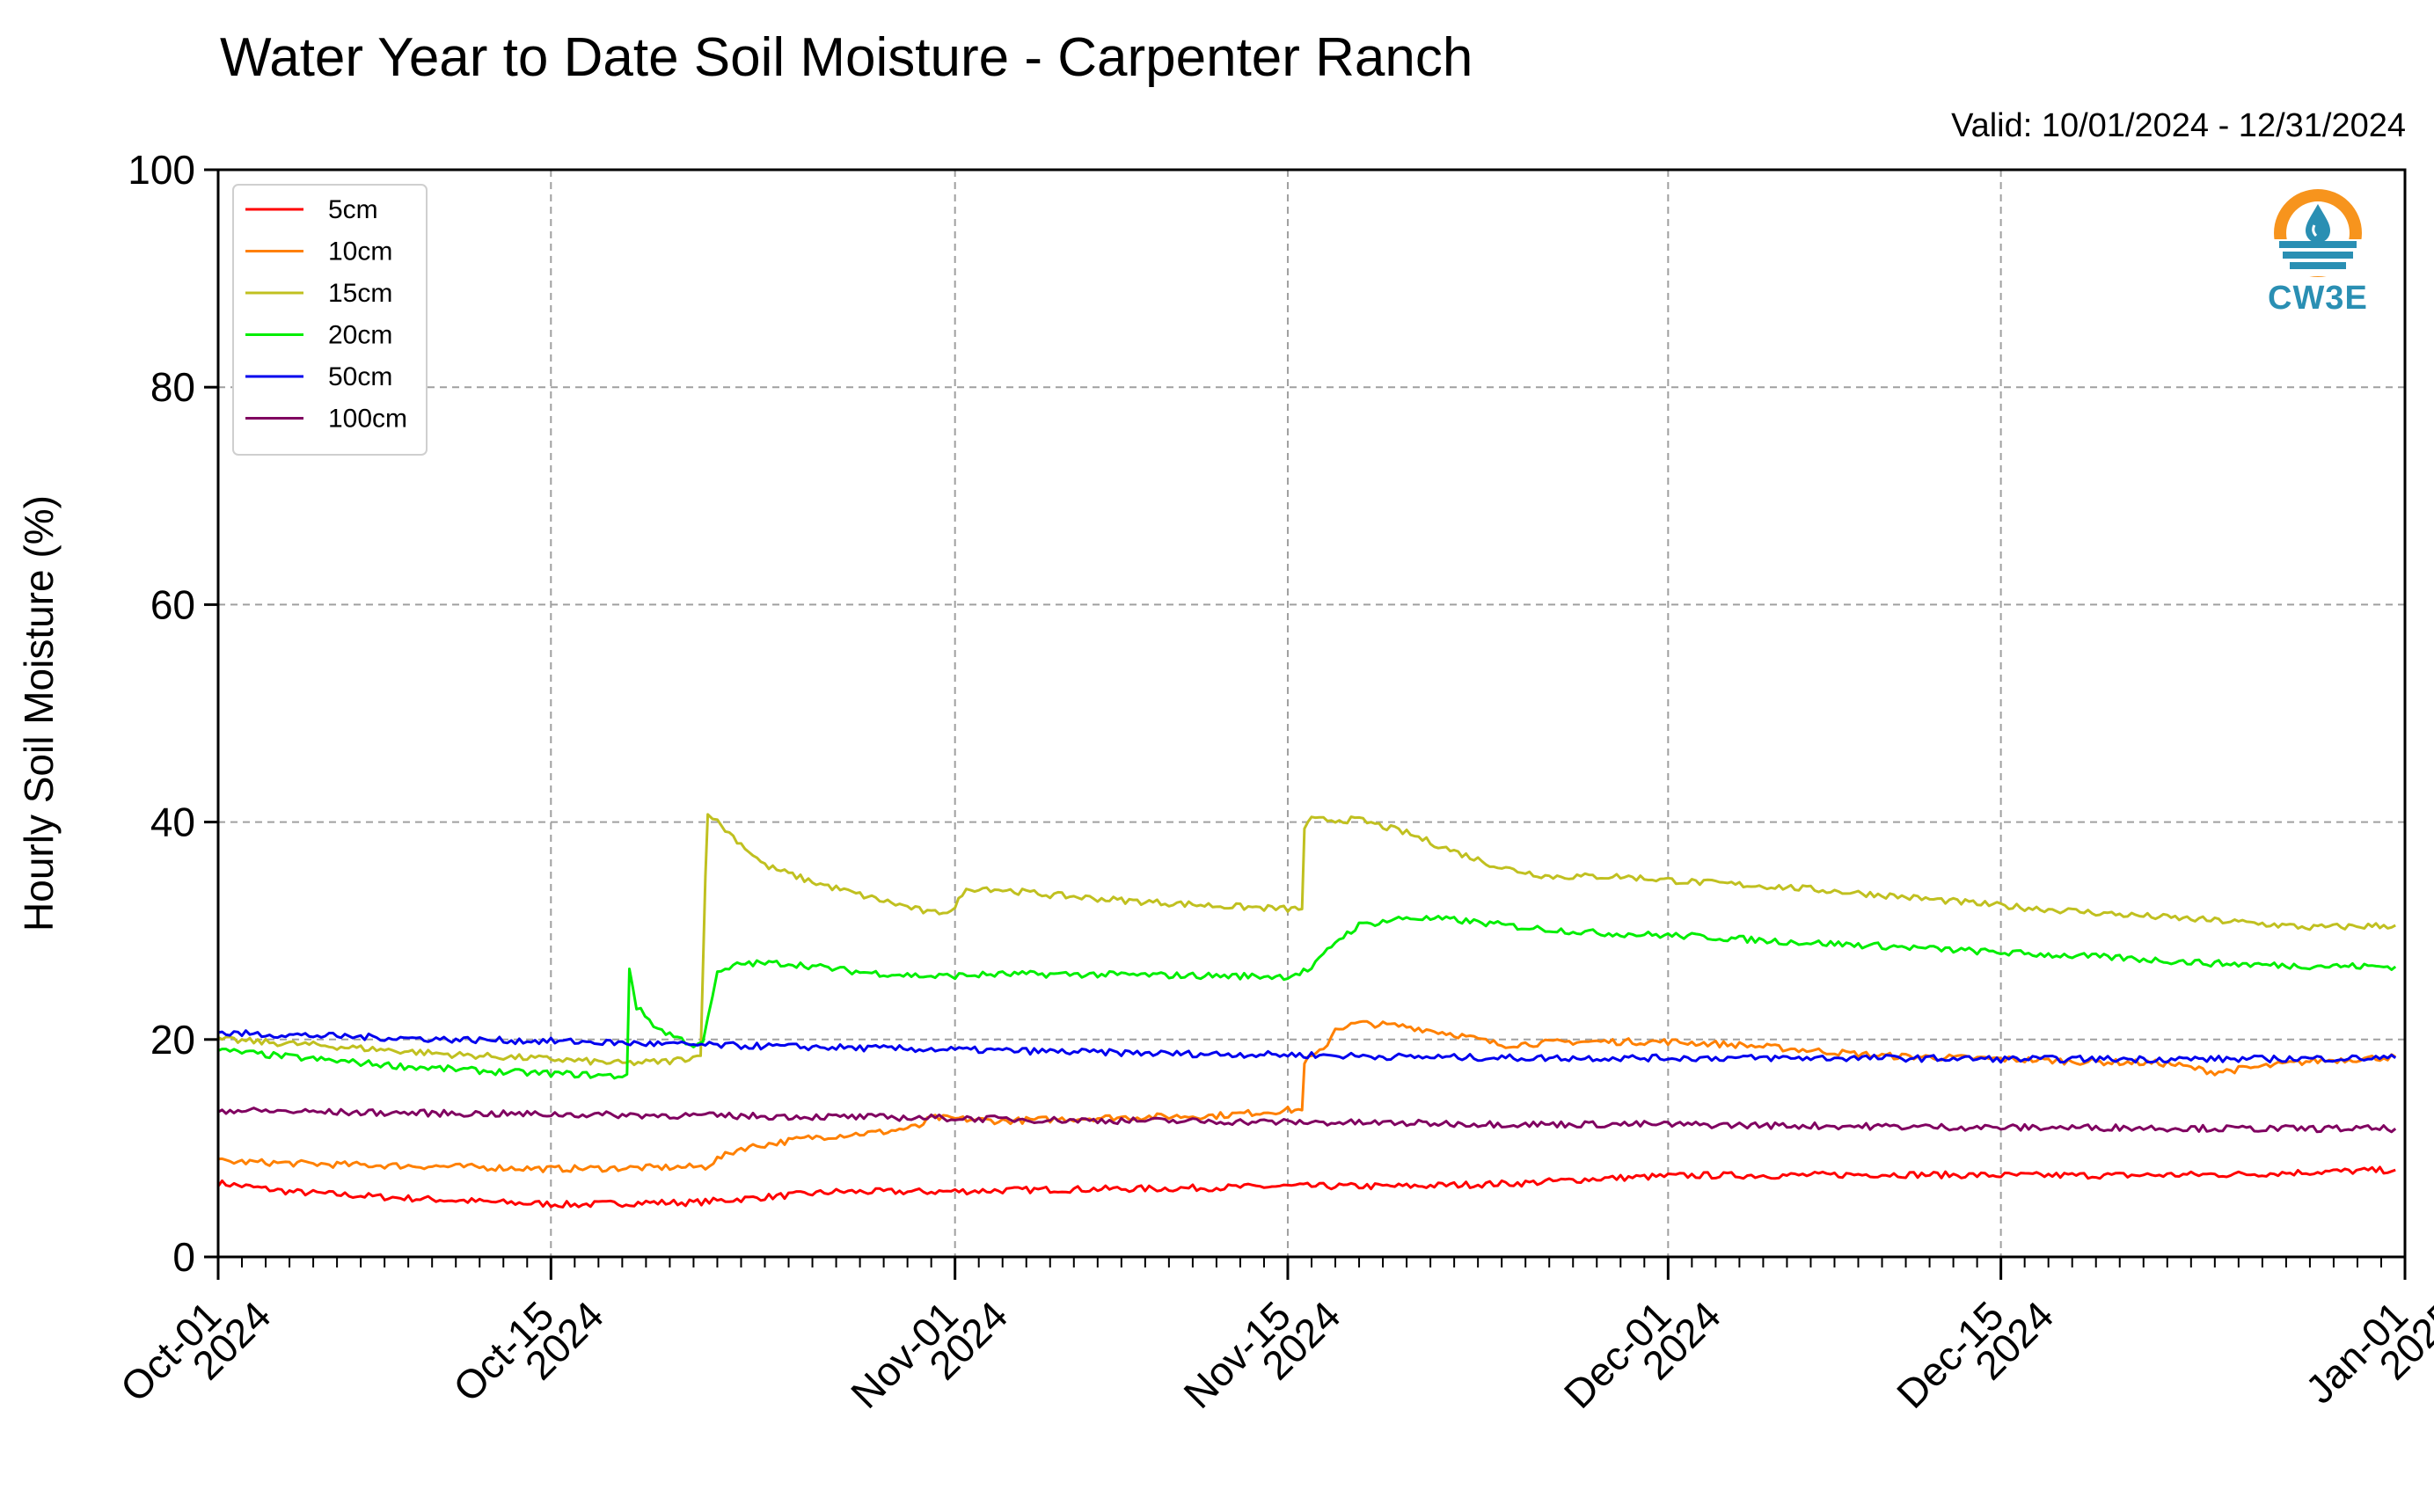 The height and width of the screenshot is (1512, 2434). I want to click on water-drop-logo-icon, so click(2318, 233).